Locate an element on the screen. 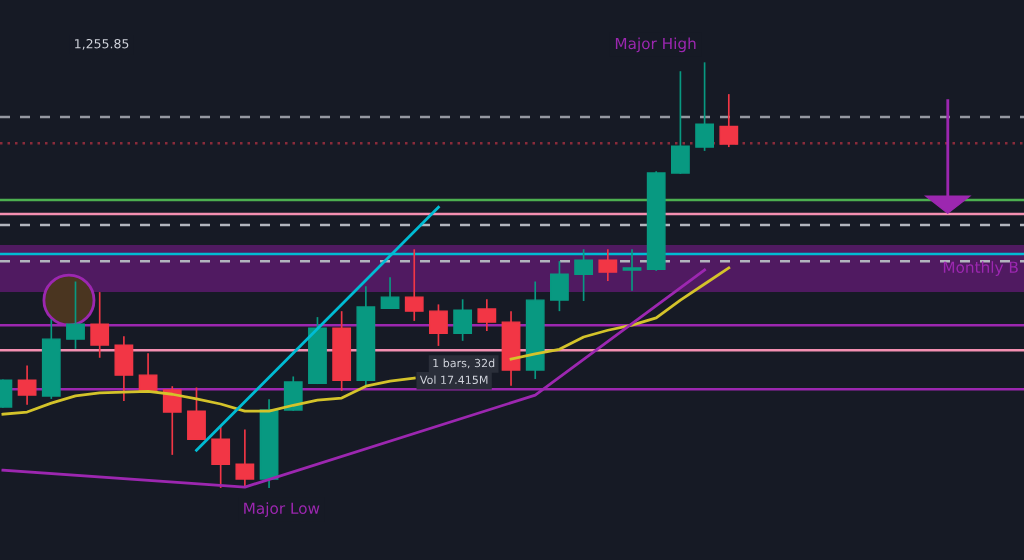 The height and width of the screenshot is (560, 1024). text: Major High is located at coordinates (655, 45).